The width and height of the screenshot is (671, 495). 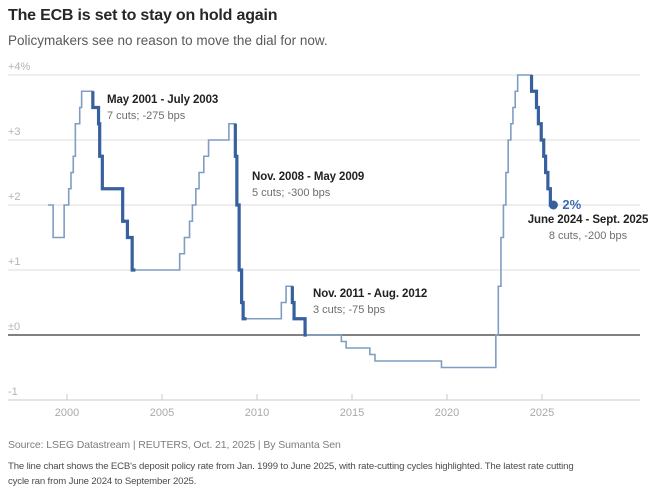 I want to click on x-axis-tick-label: 2005, so click(x=162, y=413).